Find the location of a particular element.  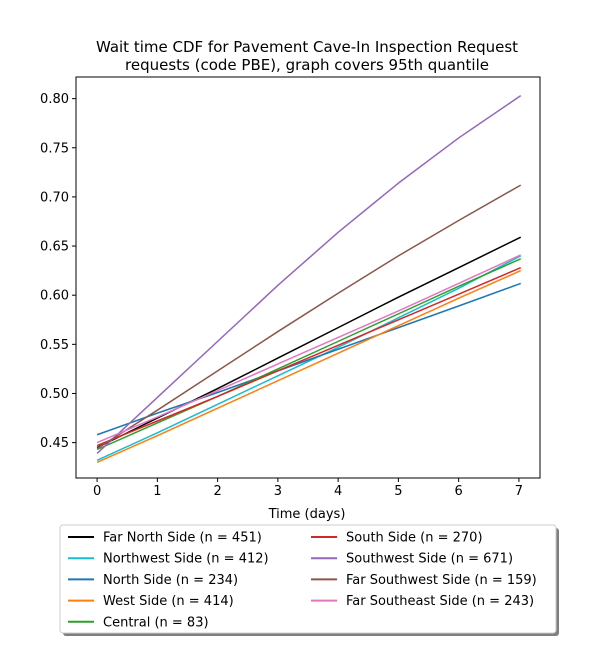

y-tick-label-0: 0.45 is located at coordinates (54, 443).